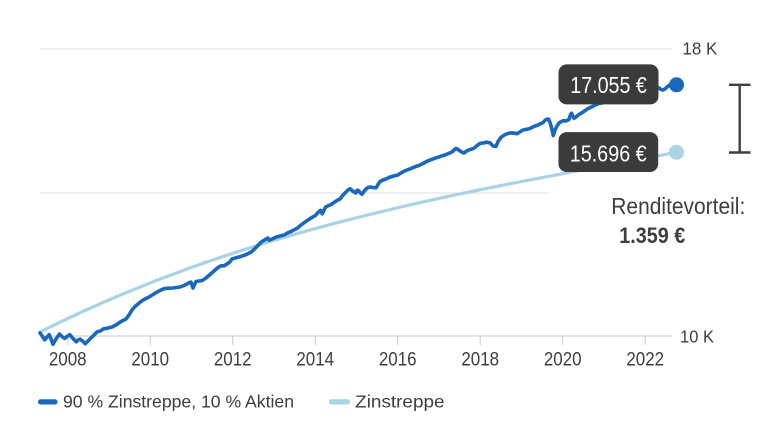 The width and height of the screenshot is (776, 438). Describe the element at coordinates (68, 360) in the screenshot. I see `svg-text: 2008` at that location.